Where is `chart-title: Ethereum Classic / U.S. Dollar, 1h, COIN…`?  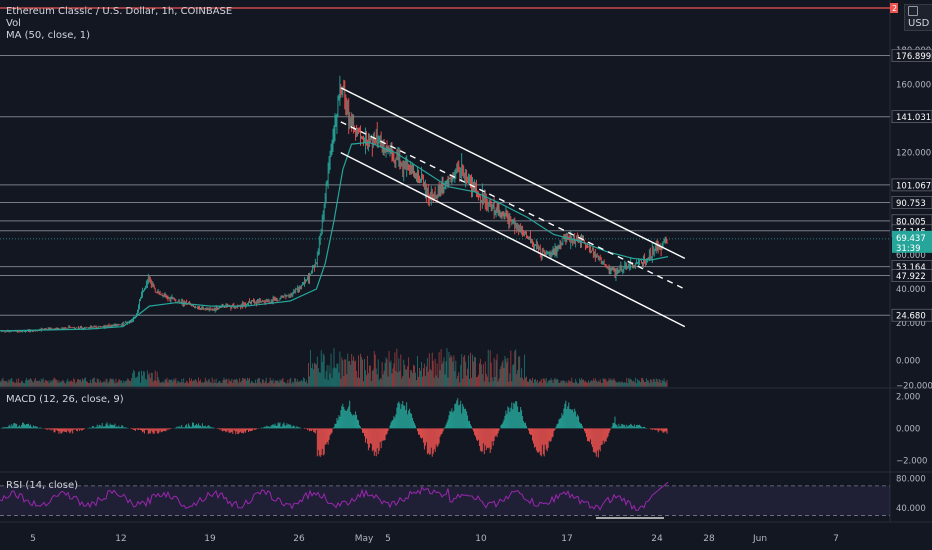 chart-title: Ethereum Classic / U.S. Dollar, 1h, COIN… is located at coordinates (119, 11).